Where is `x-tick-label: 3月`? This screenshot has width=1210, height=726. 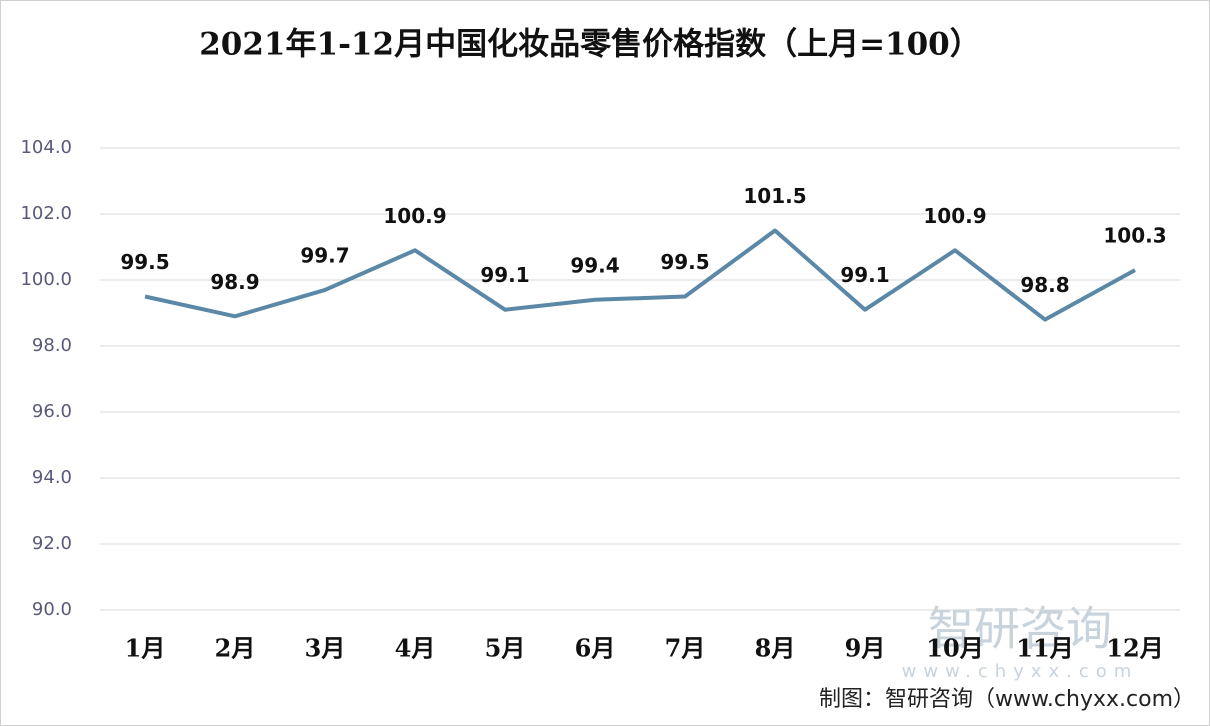
x-tick-label: 3月 is located at coordinates (325, 648).